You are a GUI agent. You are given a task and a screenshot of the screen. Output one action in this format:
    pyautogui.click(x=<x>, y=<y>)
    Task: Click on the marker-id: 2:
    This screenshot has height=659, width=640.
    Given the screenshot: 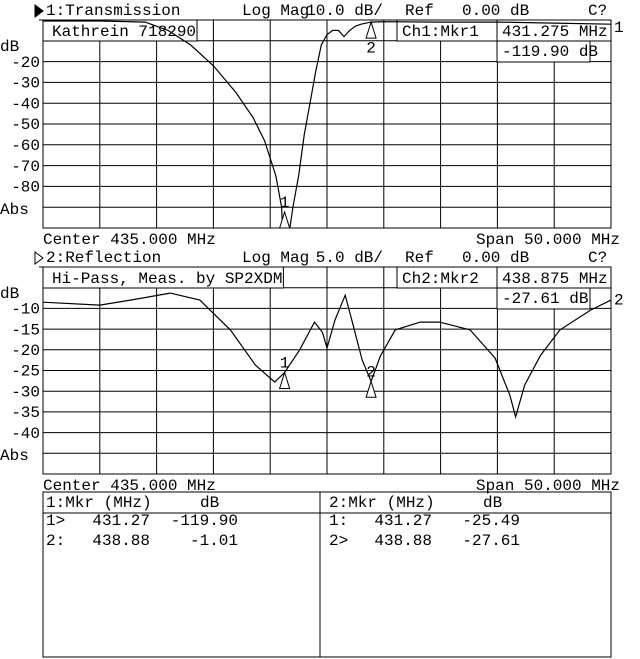 What is the action you would take?
    pyautogui.click(x=55, y=541)
    